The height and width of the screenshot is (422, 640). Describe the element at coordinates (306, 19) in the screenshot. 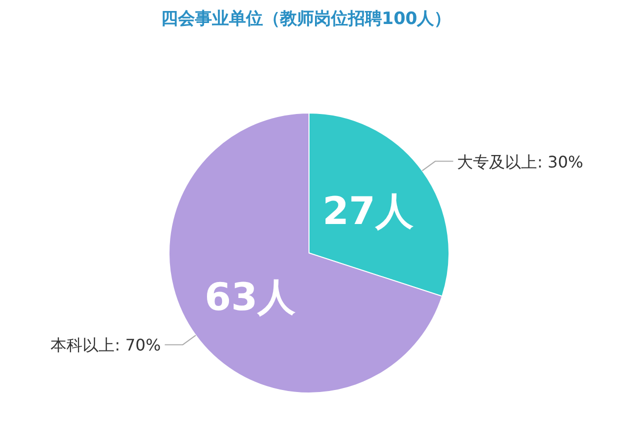

I see `chart-title: 四会事业单位（教师岗位招聘100人）` at that location.